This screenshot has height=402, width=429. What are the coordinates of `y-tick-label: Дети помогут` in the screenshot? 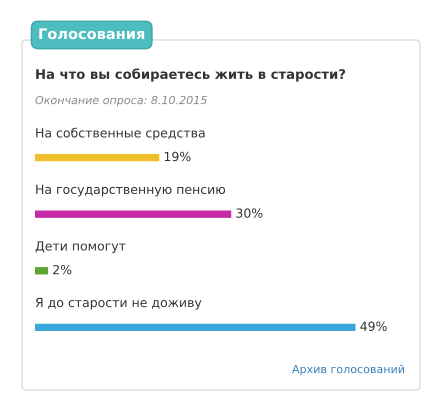 It's located at (81, 247).